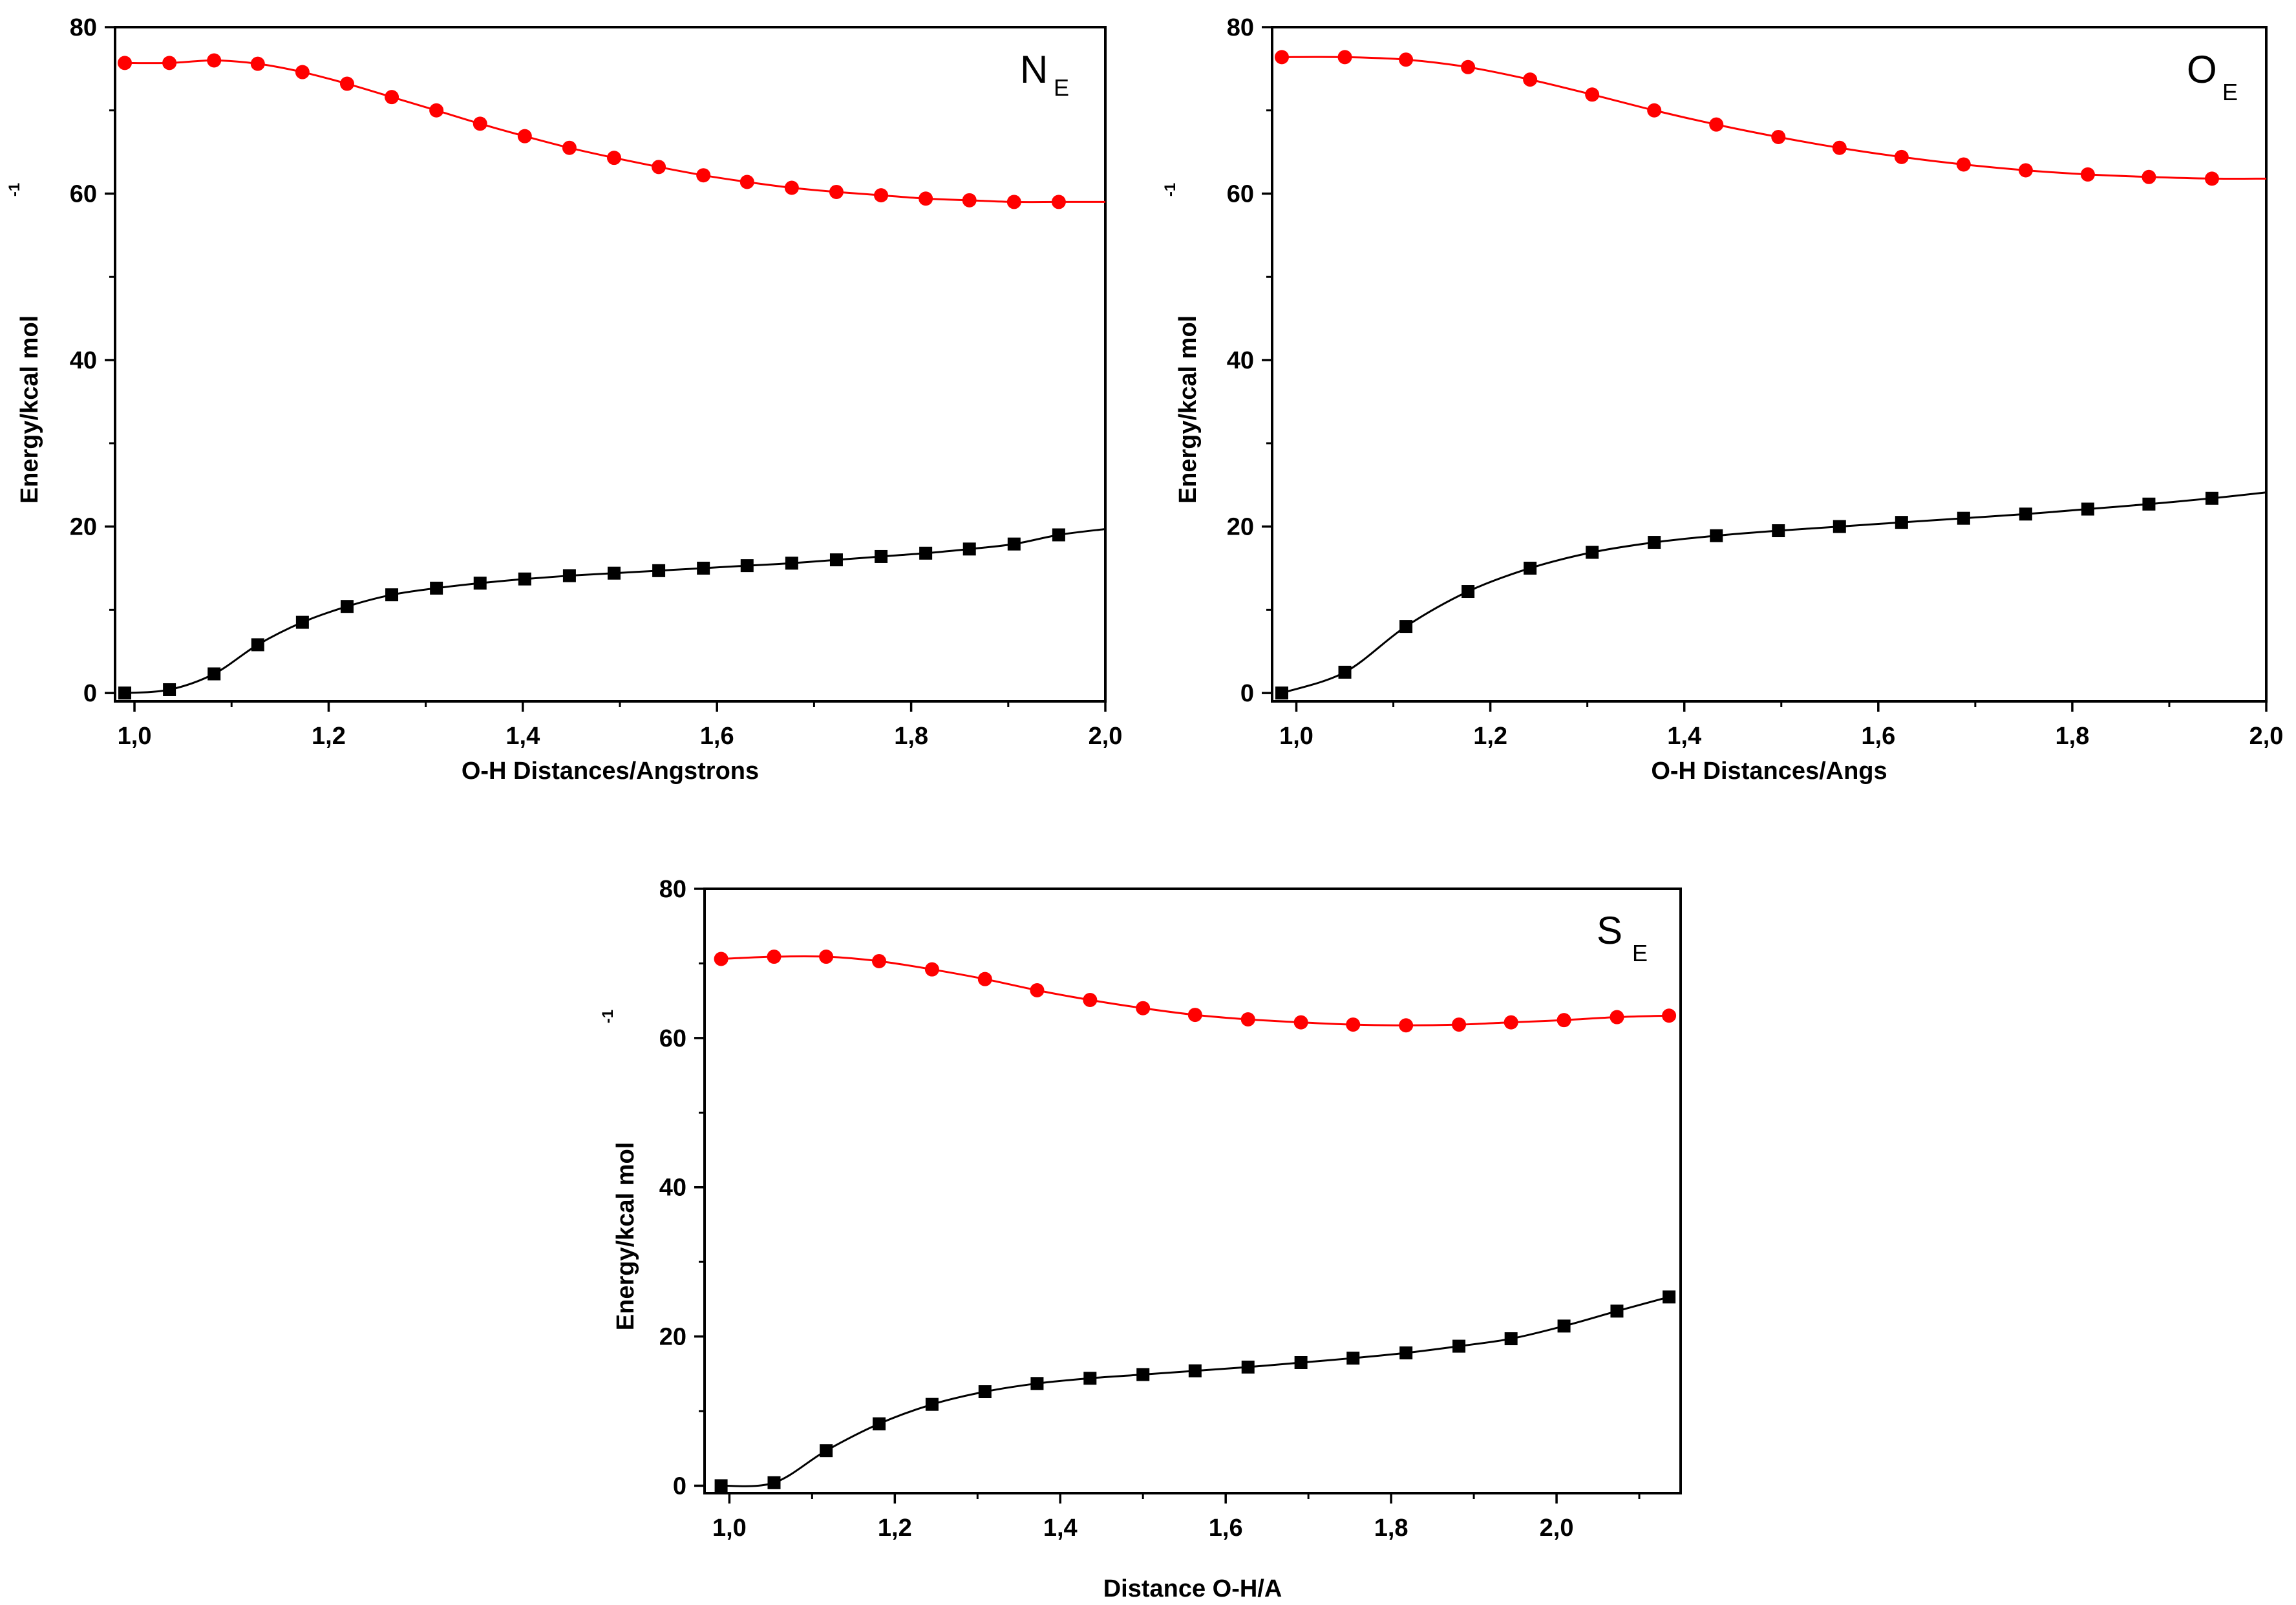 The width and height of the screenshot is (2296, 1605). Describe the element at coordinates (672, 1038) in the screenshot. I see `y-tick-label: 60` at that location.